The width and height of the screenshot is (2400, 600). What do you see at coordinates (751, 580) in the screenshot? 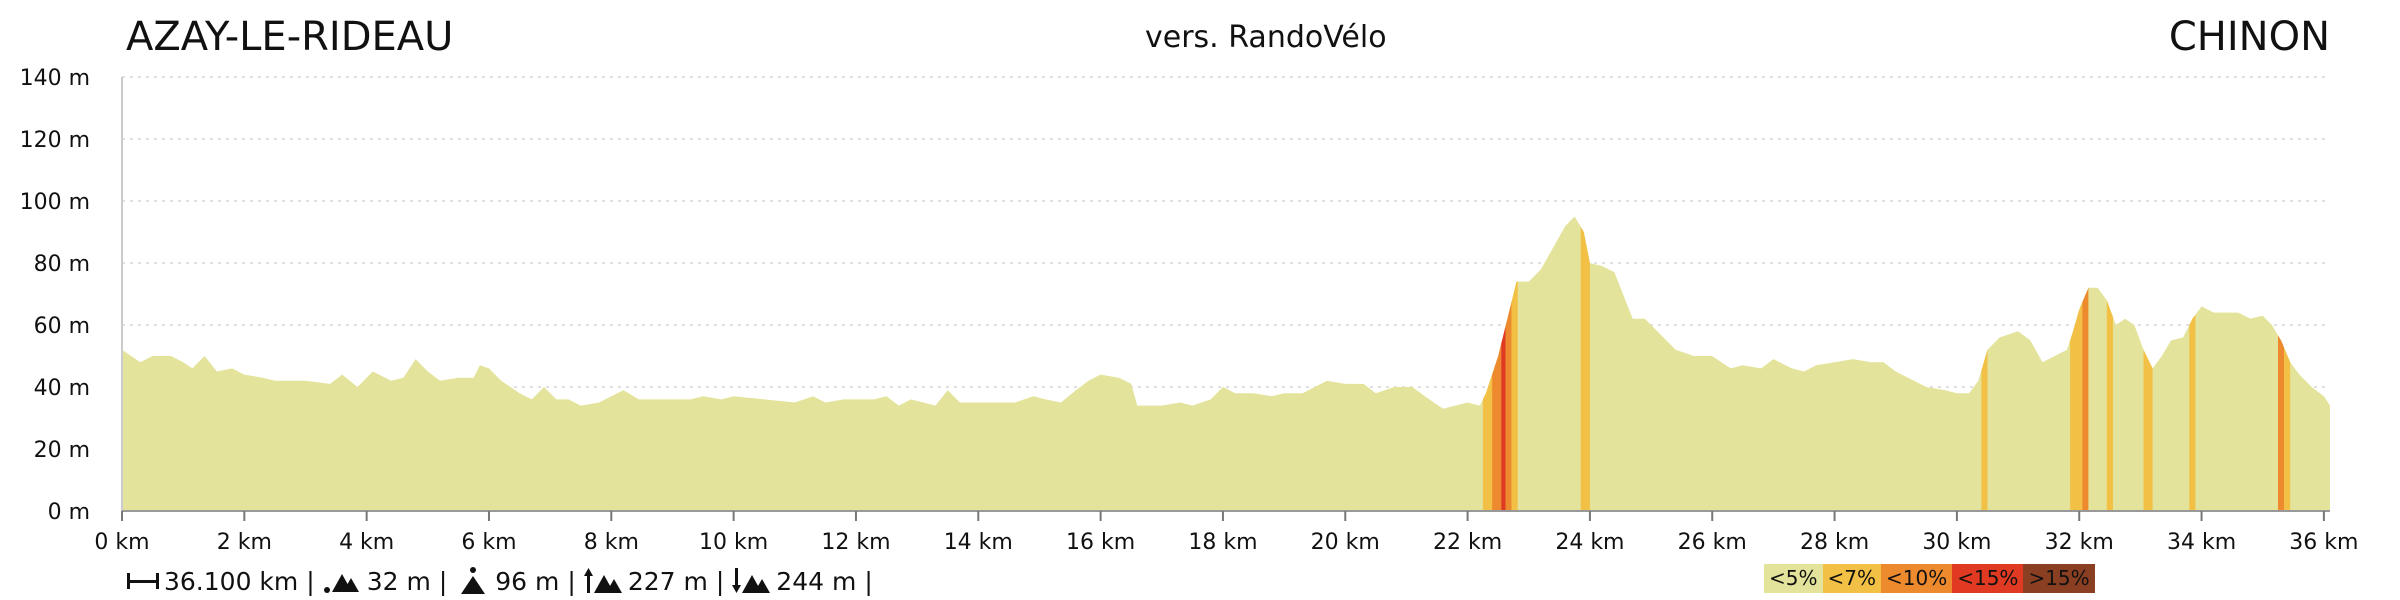
I see `descent-icon` at bounding box center [751, 580].